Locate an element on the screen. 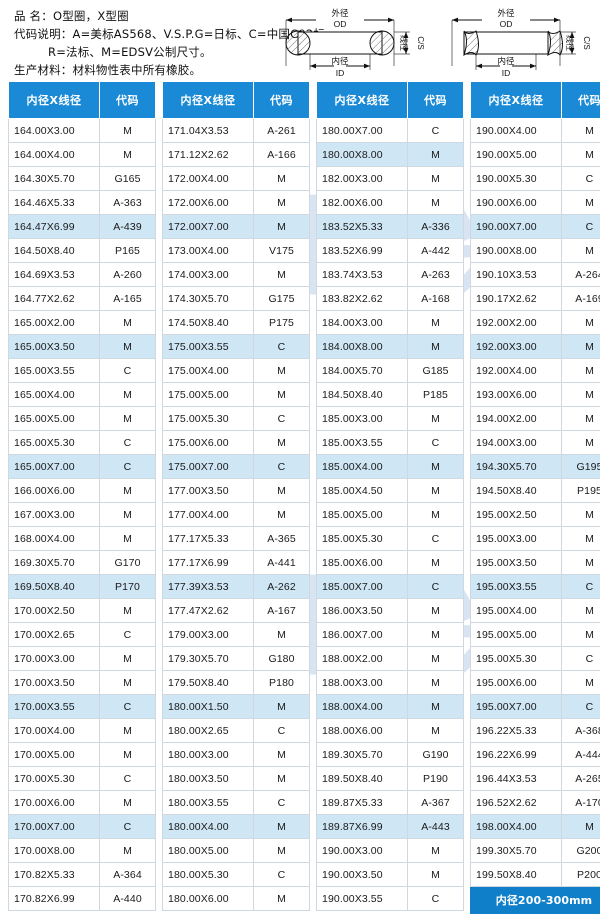 This screenshot has width=600, height=914. table-row: 190.17X2.62A-169 is located at coordinates (535, 299).